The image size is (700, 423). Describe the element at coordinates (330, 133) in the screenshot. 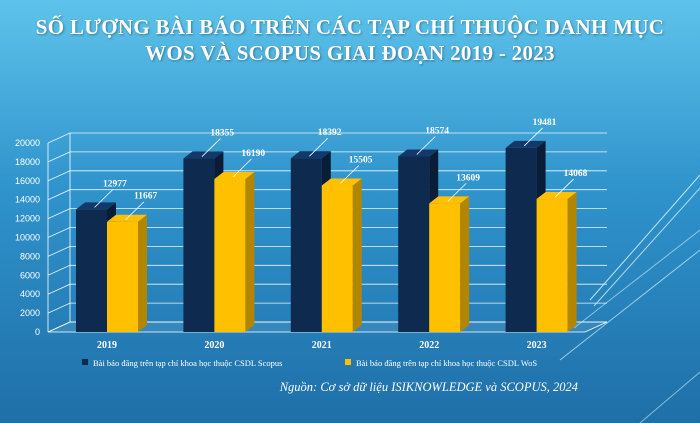

I see `data-label: 18392` at that location.